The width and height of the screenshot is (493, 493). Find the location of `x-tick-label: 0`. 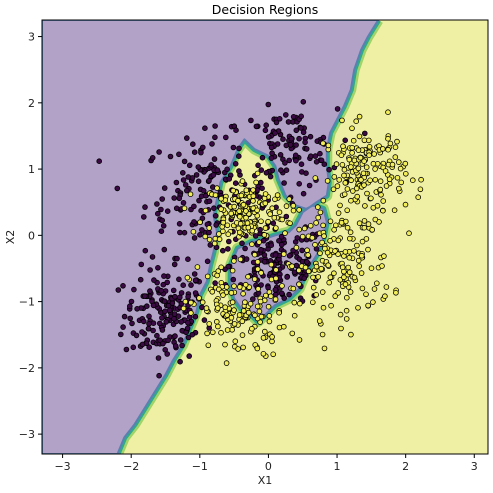

x-tick-label: 0 is located at coordinates (268, 466).